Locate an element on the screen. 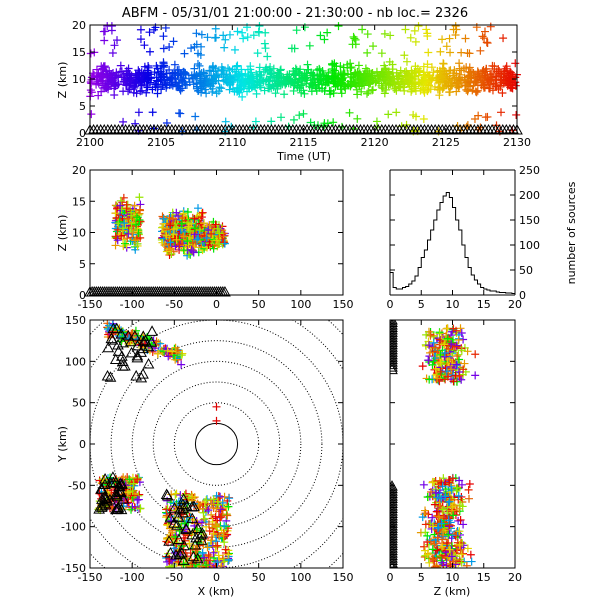  x-tick-label: 20 is located at coordinates (515, 577).